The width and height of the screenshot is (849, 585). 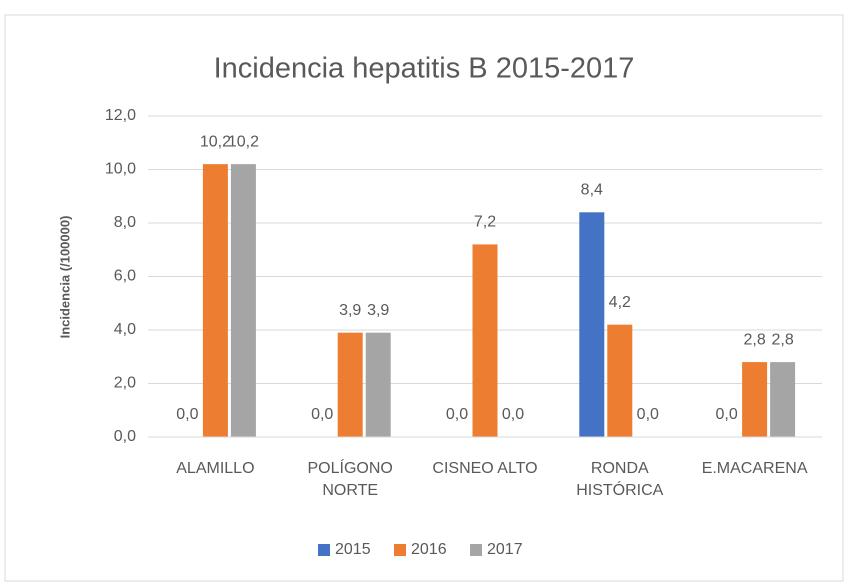 I want to click on legend-label: 2015, so click(x=353, y=549).